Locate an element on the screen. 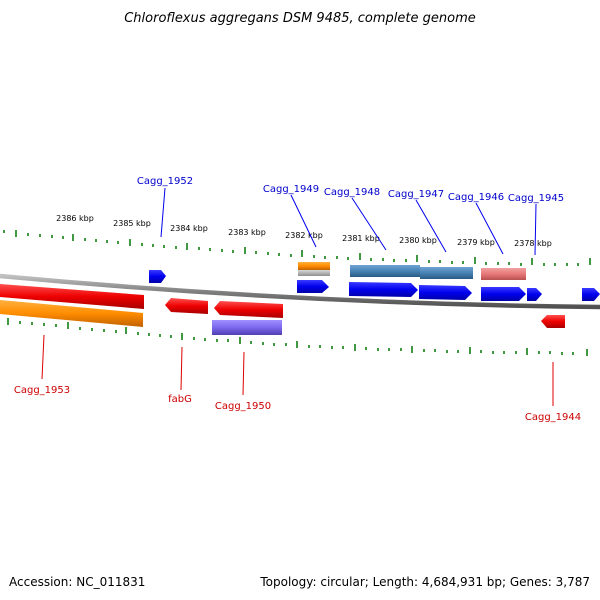 The height and width of the screenshot is (600, 600). label-cagg-1945: Cagg_1945 is located at coordinates (536, 198).